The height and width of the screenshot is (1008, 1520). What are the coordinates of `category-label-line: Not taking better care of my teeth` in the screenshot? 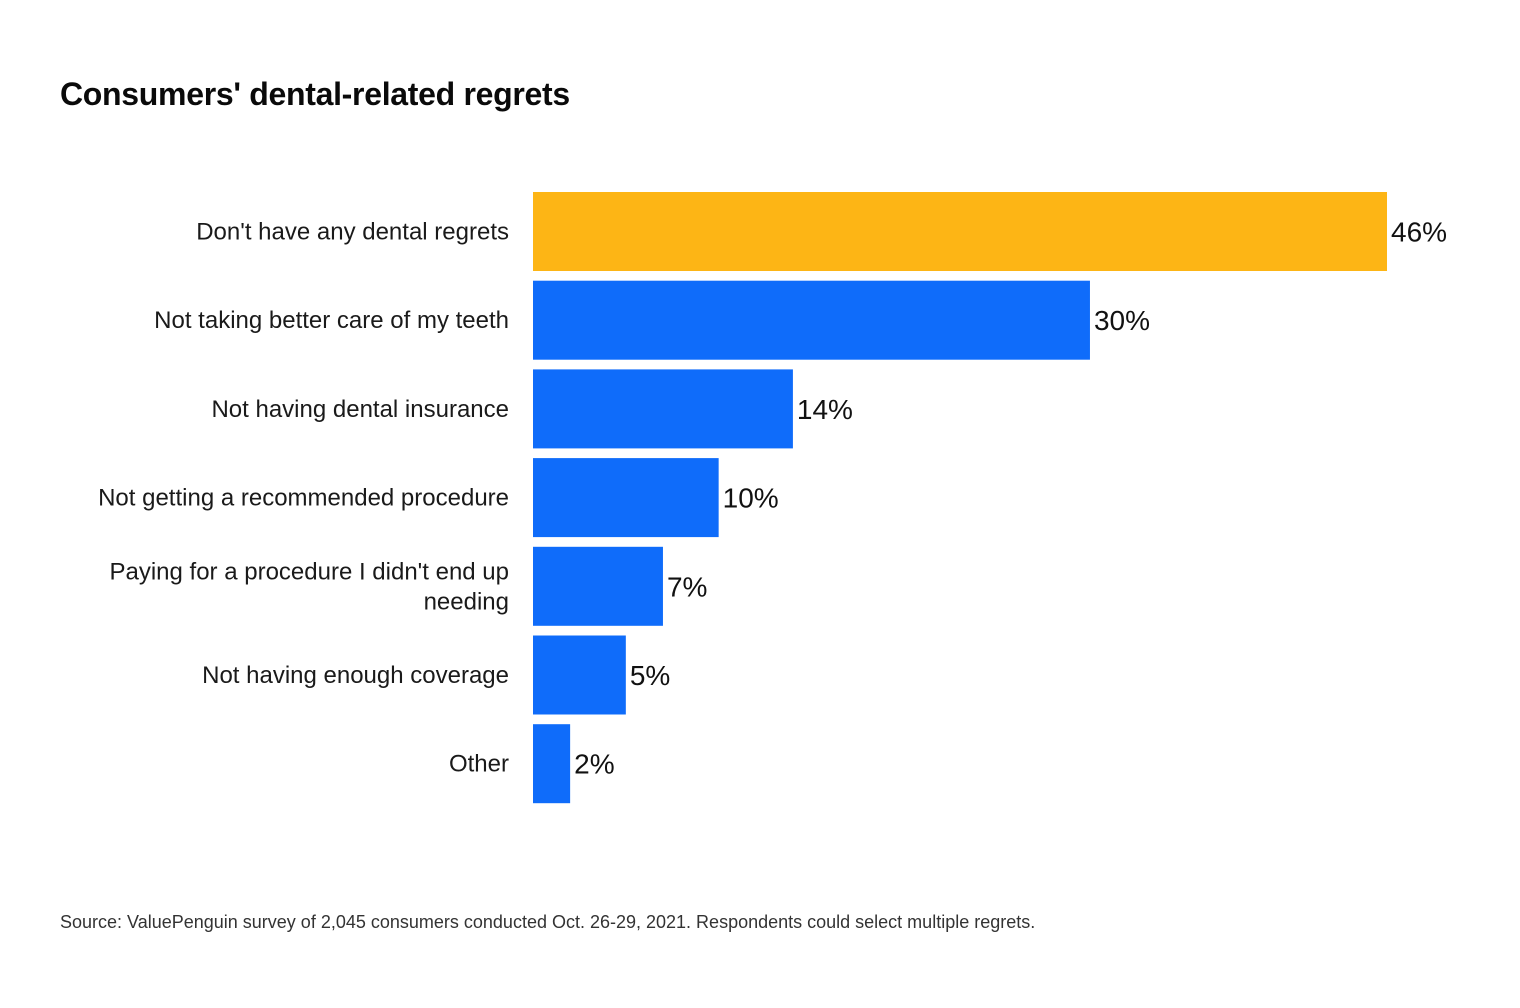 It's located at (331, 320).